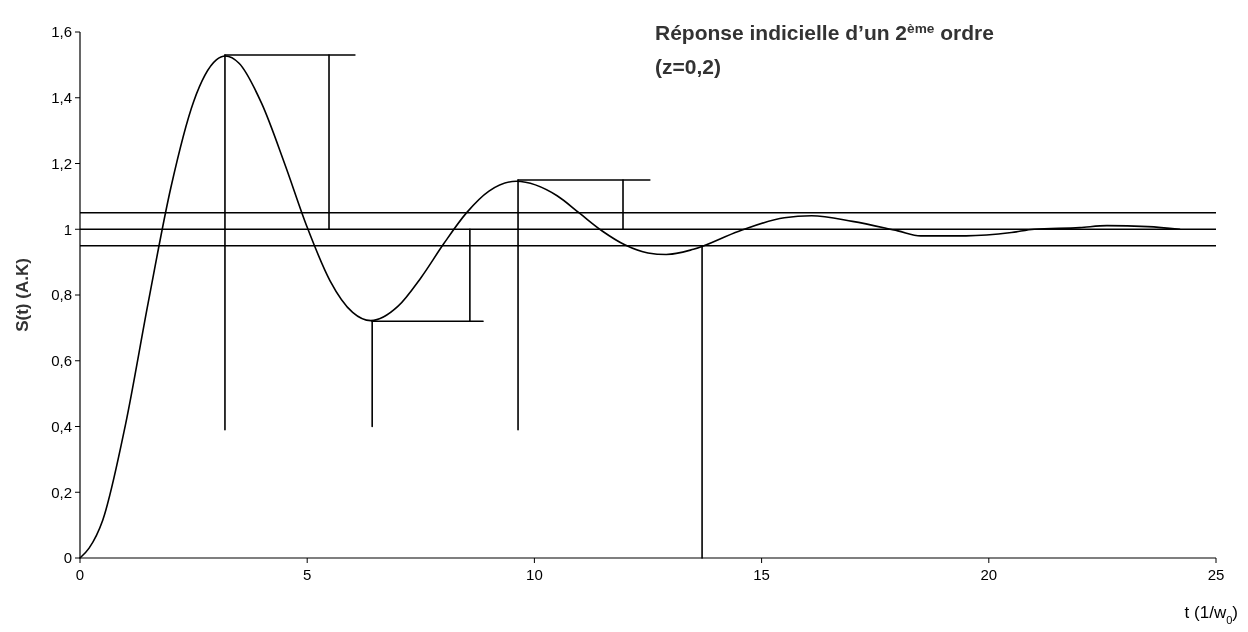 The width and height of the screenshot is (1248, 632). I want to click on x-tick-label: 0, so click(80, 574).